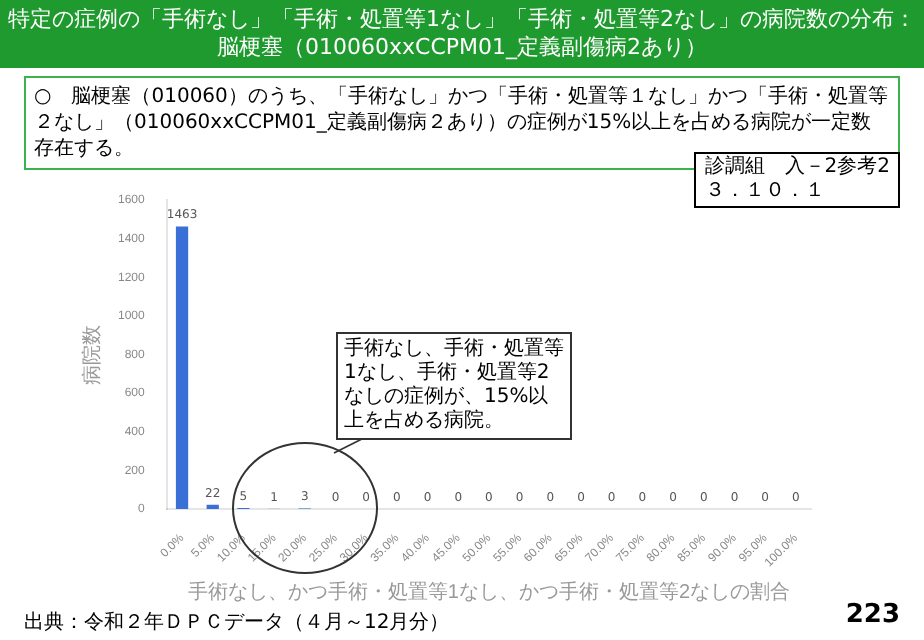 This screenshot has height=640, width=924. What do you see at coordinates (797, 180) in the screenshot?
I see `annotation: 診調組 入－2参考2 ３．１０．１` at bounding box center [797, 180].